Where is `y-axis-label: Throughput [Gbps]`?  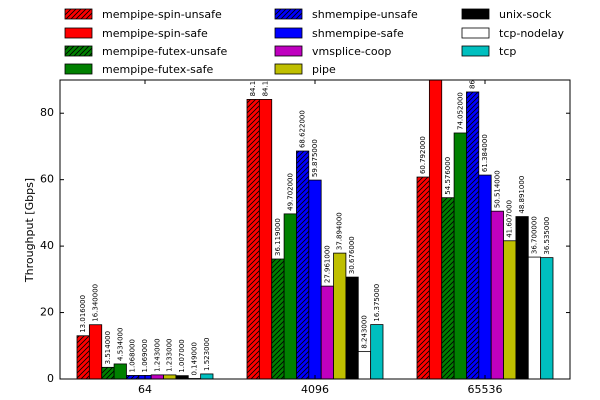 y-axis-label: Throughput [Gbps] is located at coordinates (29, 230).